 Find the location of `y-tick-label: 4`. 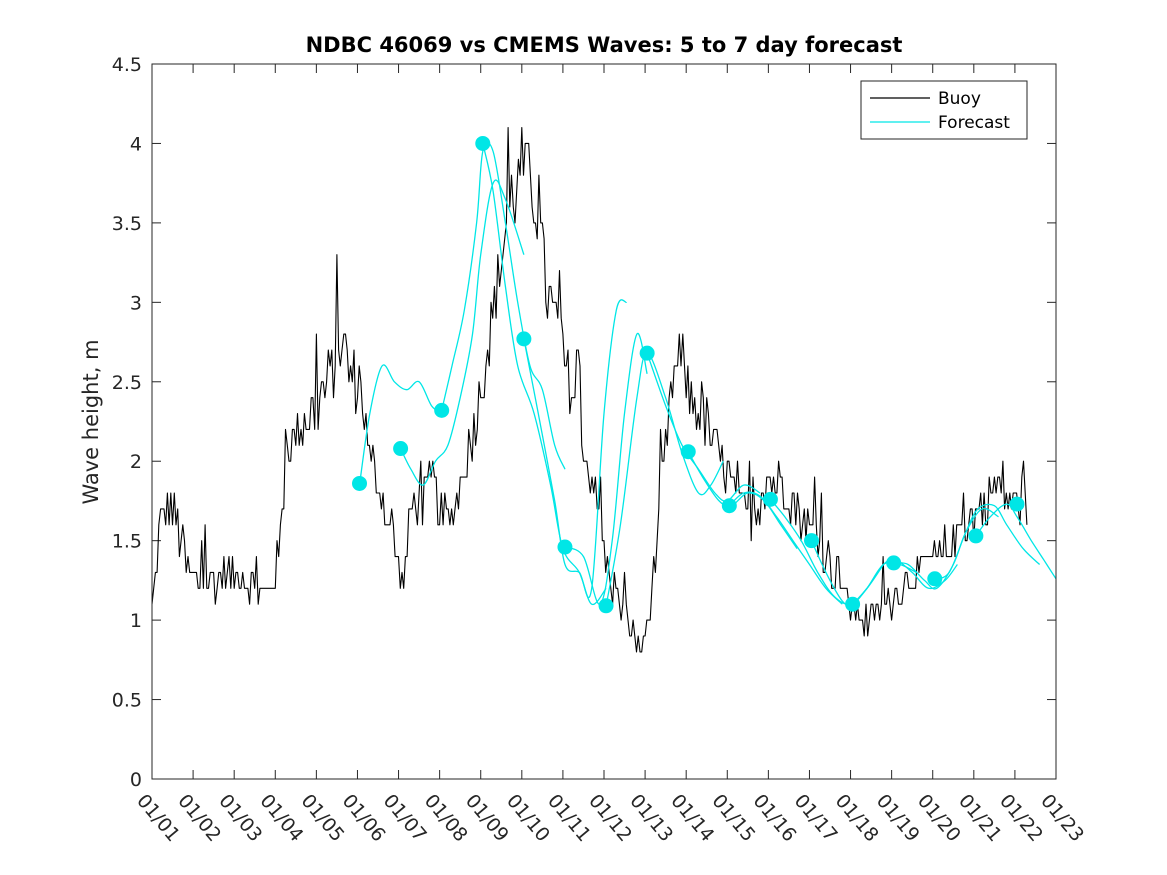

y-tick-label: 4 is located at coordinates (136, 144).